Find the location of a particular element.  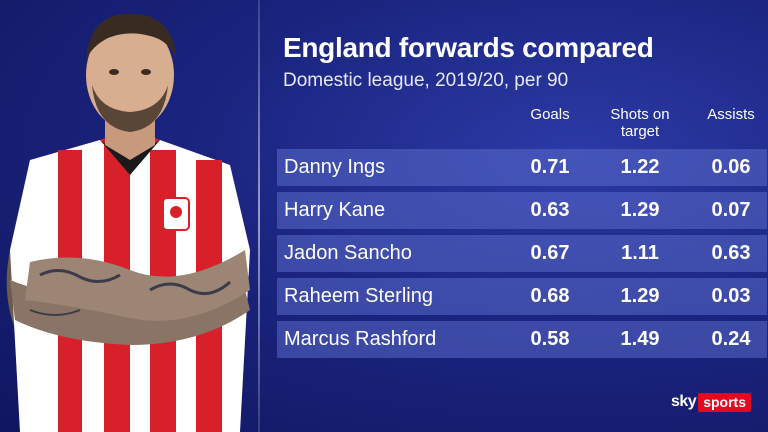

player-name: Harry Kane is located at coordinates (335, 210).